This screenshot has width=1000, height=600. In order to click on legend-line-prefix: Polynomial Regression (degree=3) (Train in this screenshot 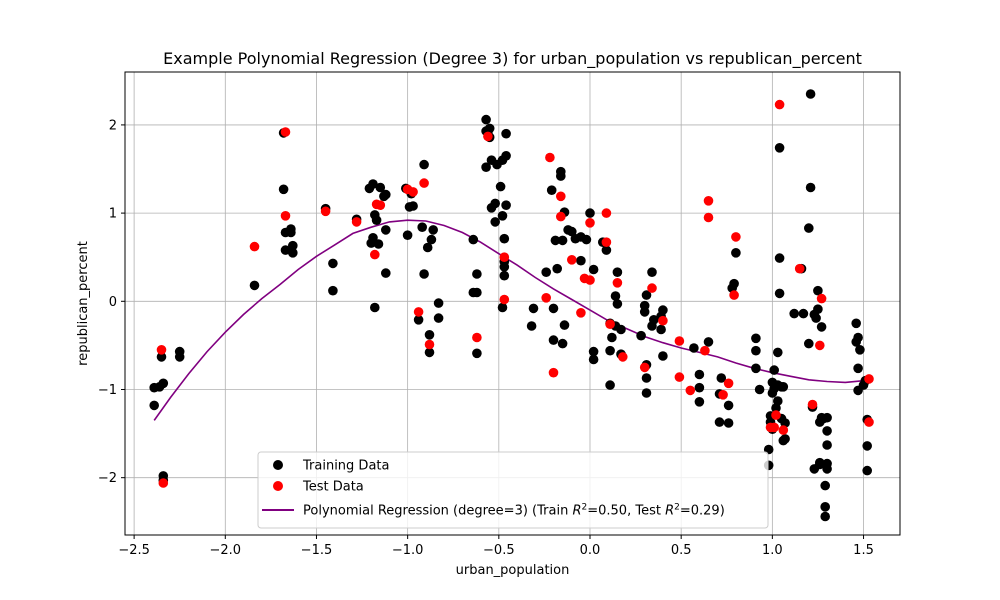, I will do `click(437, 511)`.